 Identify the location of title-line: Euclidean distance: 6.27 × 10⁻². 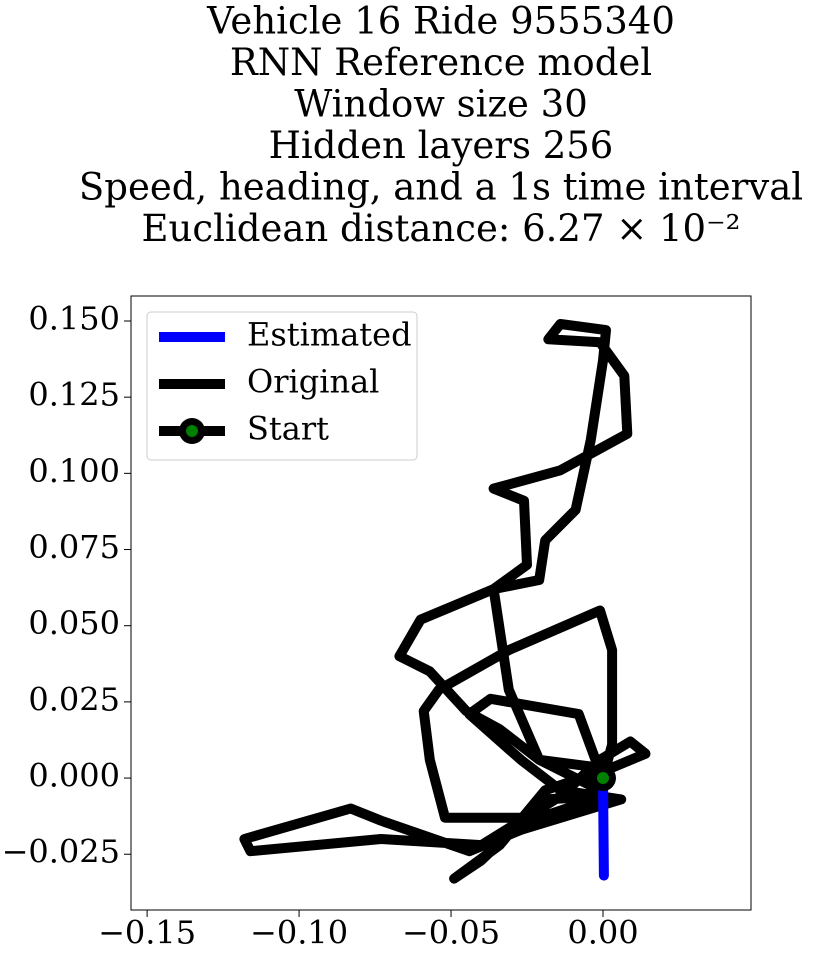
(441, 228).